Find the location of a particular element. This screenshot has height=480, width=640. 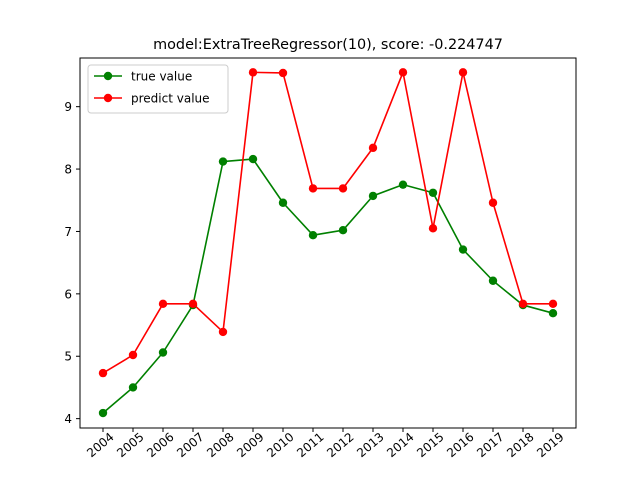

y-tick-label: 6 is located at coordinates (68, 294).